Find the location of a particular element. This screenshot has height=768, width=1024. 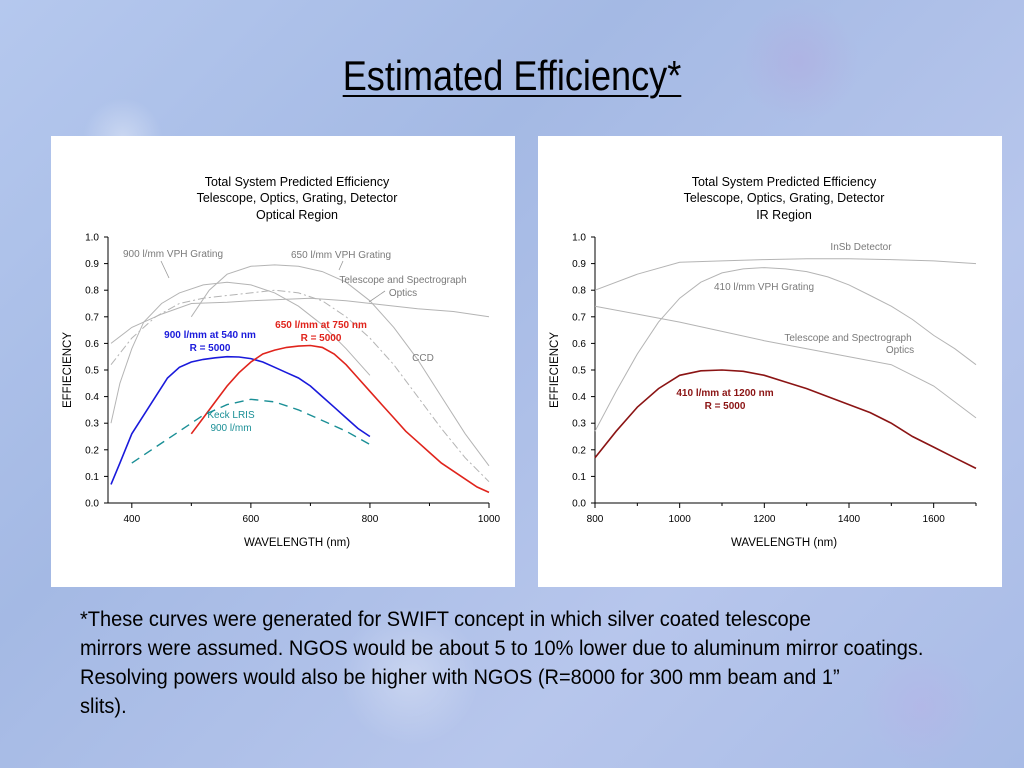

footnote-line: slits). is located at coordinates (103, 706).